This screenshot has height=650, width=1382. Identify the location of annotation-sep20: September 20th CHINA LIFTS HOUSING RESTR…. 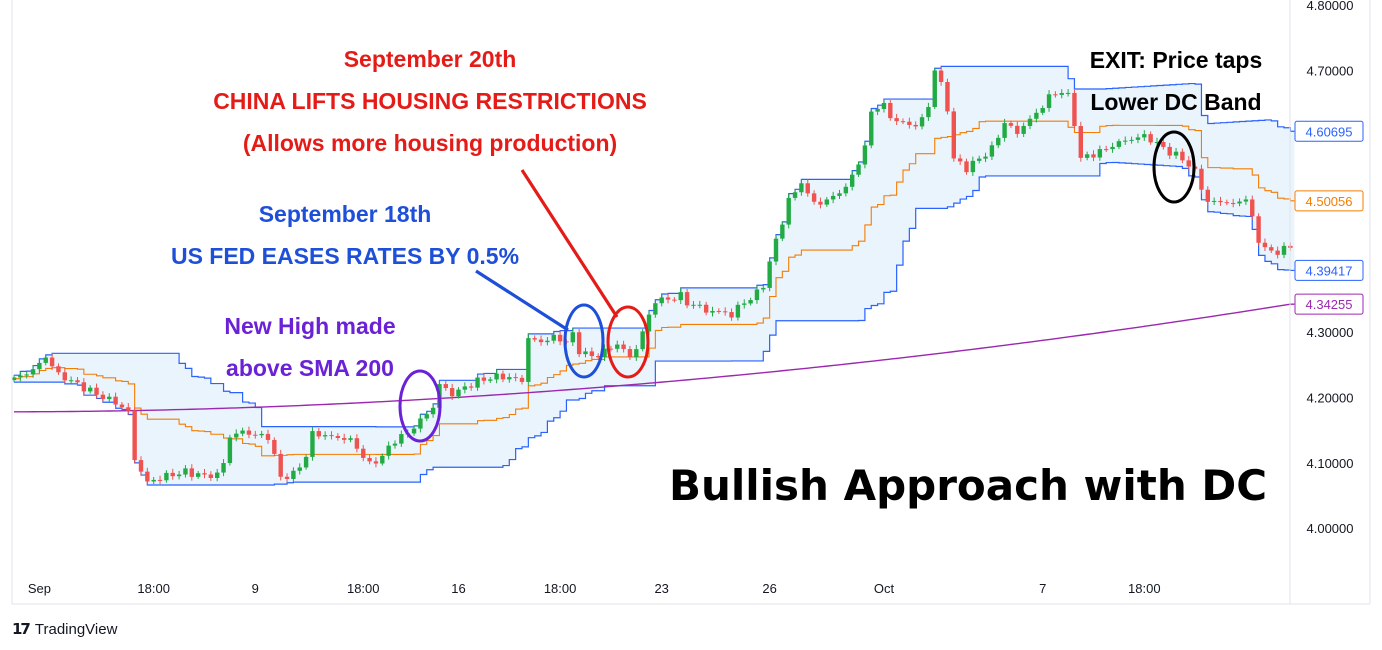
(430, 101).